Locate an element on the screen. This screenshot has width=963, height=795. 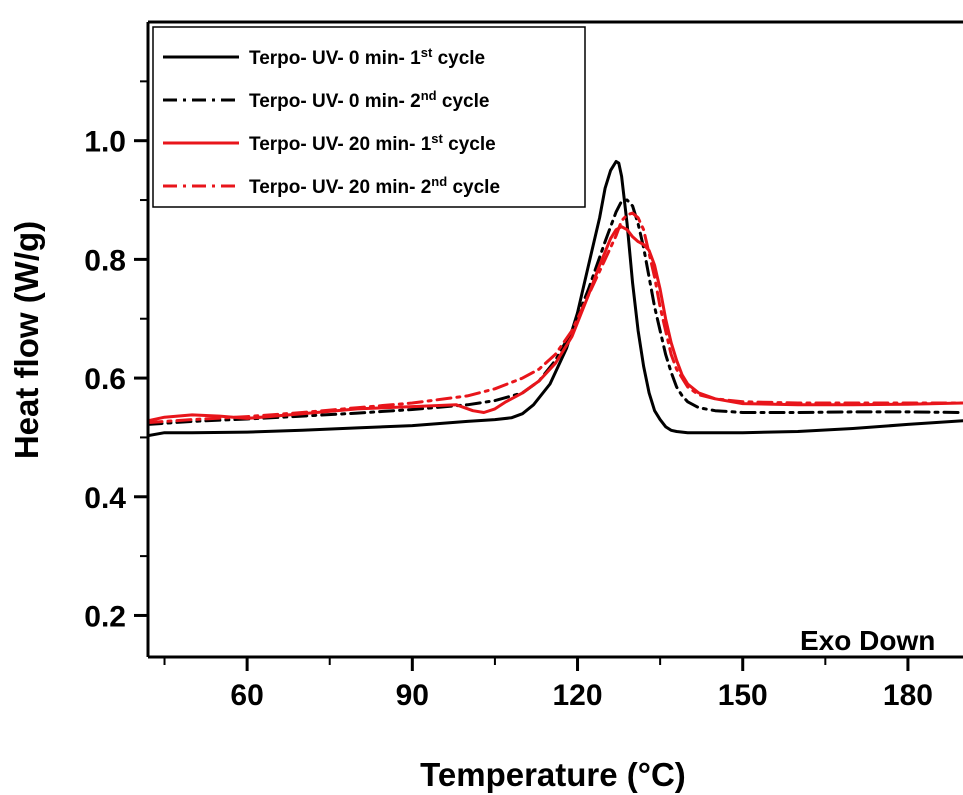
y-axis-title: Heat flow (W/g) is located at coordinates (26, 340).